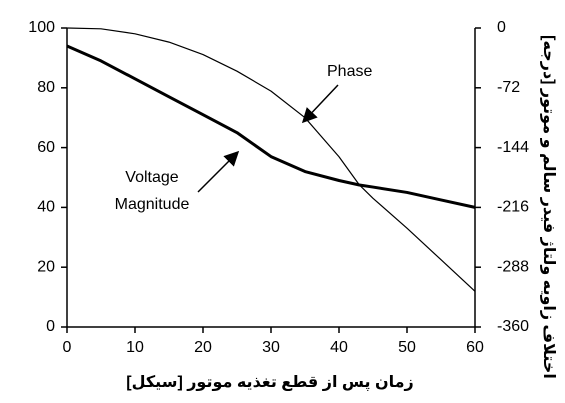  What do you see at coordinates (135, 347) in the screenshot?
I see `x-tick-label: 10` at bounding box center [135, 347].